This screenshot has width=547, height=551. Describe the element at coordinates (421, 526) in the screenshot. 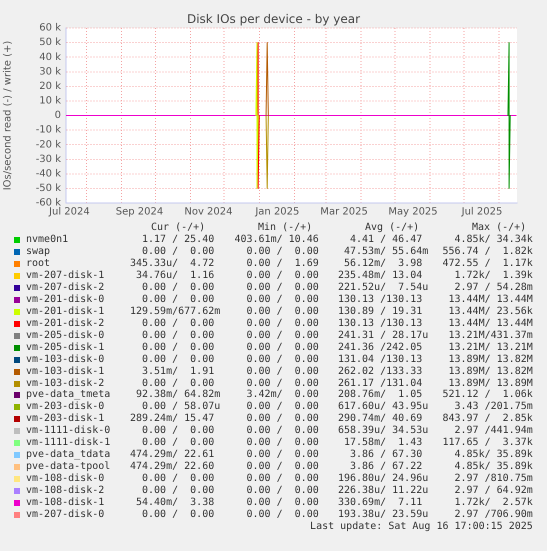

I see `text: Last update: Sat Aug 16 17:00:15 2025` at that location.